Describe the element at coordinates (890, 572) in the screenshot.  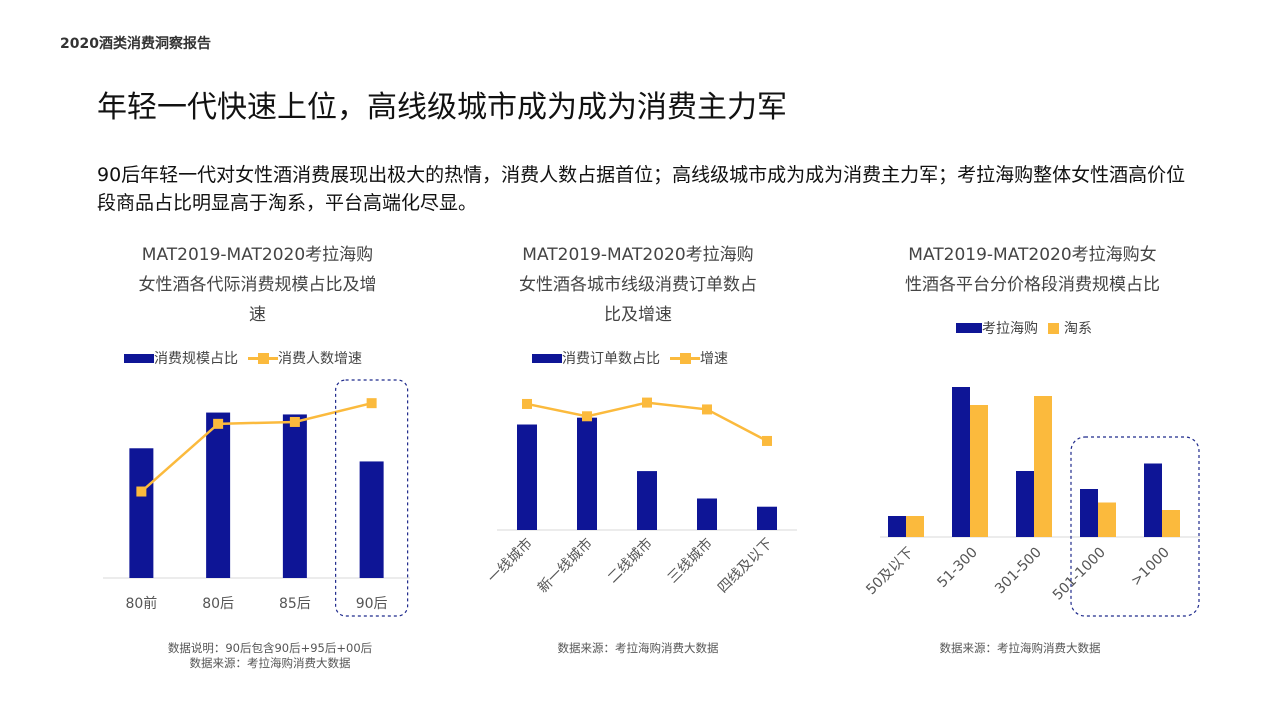
I see `x-tick-label: 50及以下` at that location.